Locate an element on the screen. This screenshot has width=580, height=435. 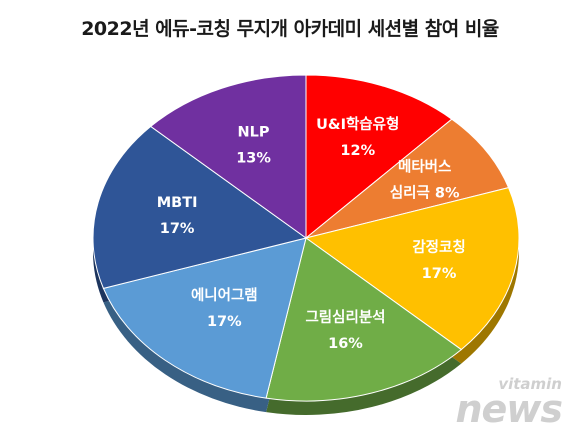
pie-slice-label: 감정코칭 is located at coordinates (438, 247).